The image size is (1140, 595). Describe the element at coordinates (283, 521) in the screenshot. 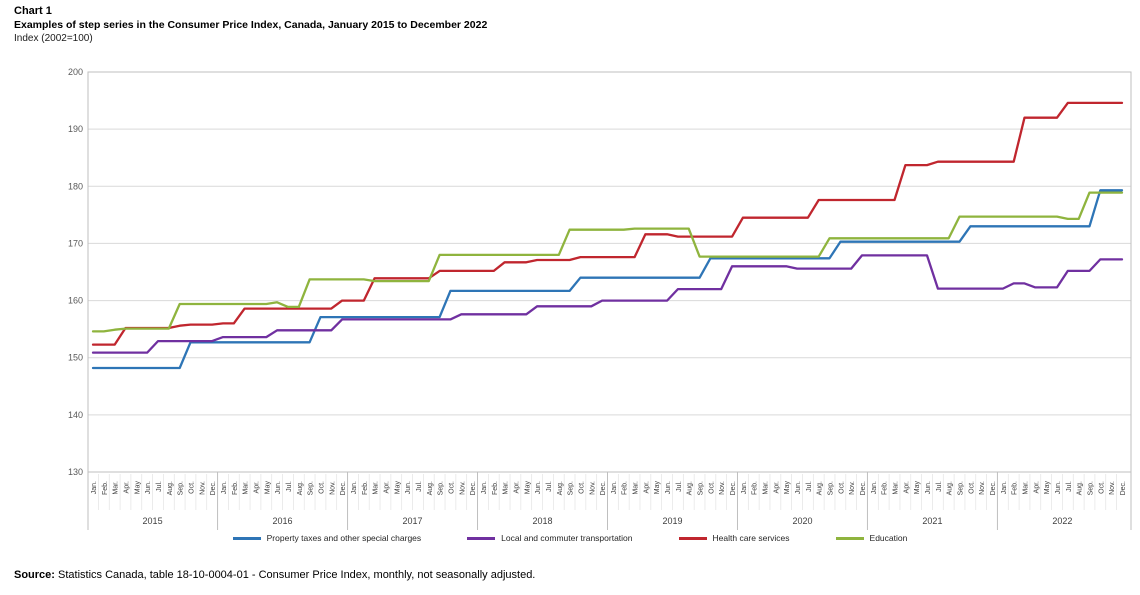

I see `x-axis-year-label: 2016` at that location.